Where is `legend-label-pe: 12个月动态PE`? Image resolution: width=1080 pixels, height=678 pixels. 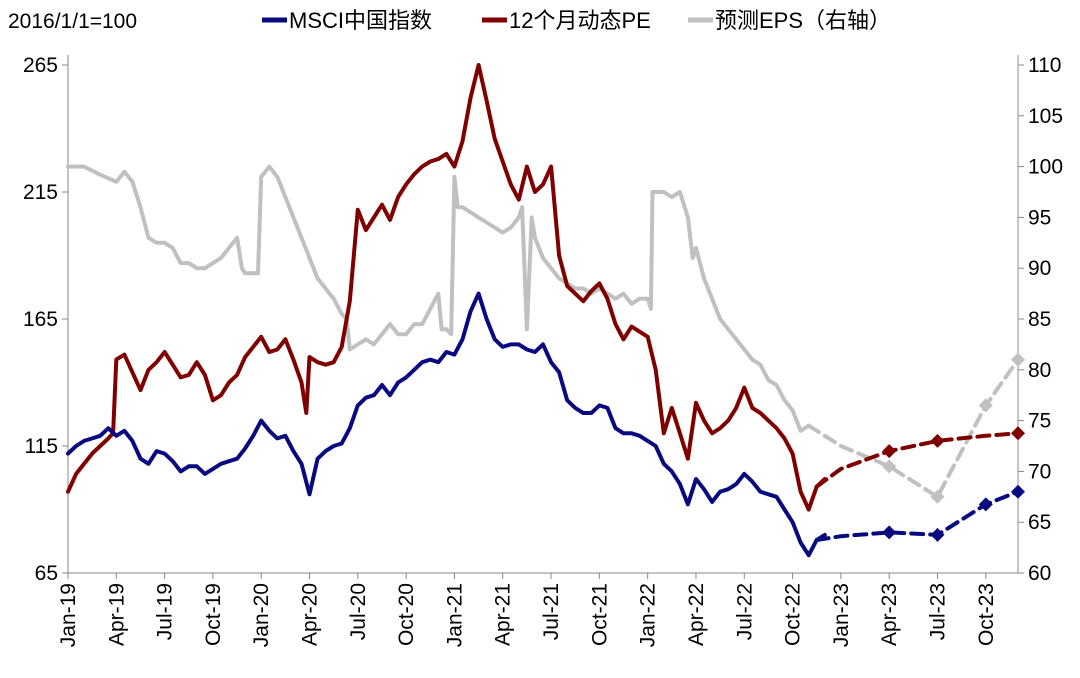
legend-label-pe: 12个月动态PE is located at coordinates (580, 20).